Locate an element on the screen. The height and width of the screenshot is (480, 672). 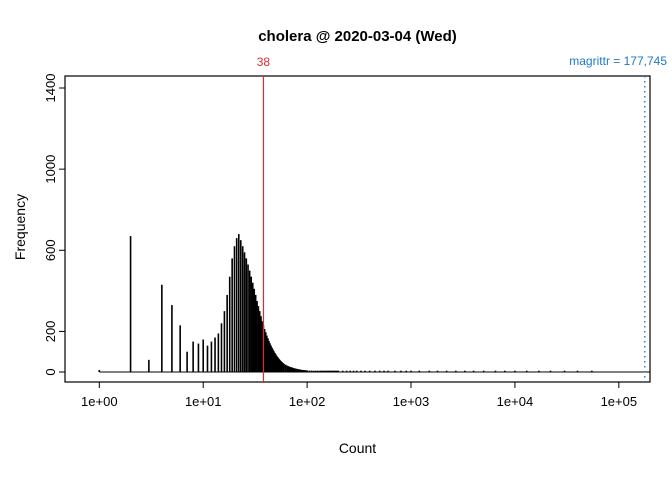
x-tick-label: 1e+02 is located at coordinates (307, 401).